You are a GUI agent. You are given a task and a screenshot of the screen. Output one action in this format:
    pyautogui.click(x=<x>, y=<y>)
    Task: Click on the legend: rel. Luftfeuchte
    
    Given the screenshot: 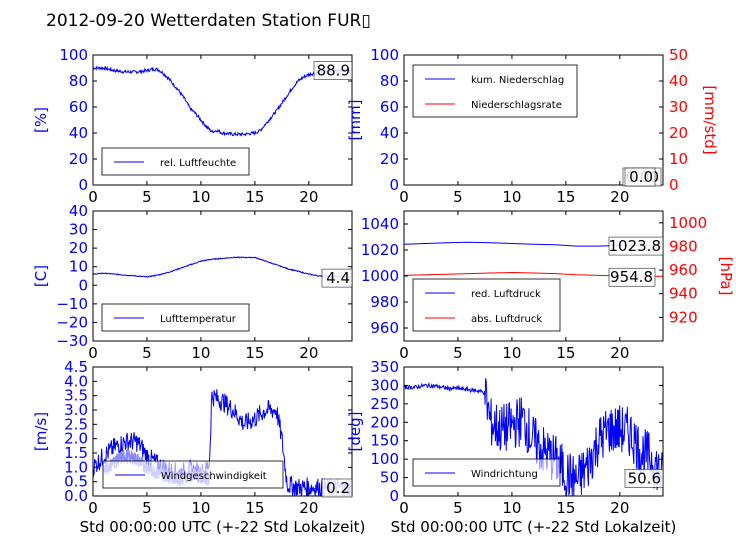 What is the action you would take?
    pyautogui.click(x=175, y=161)
    